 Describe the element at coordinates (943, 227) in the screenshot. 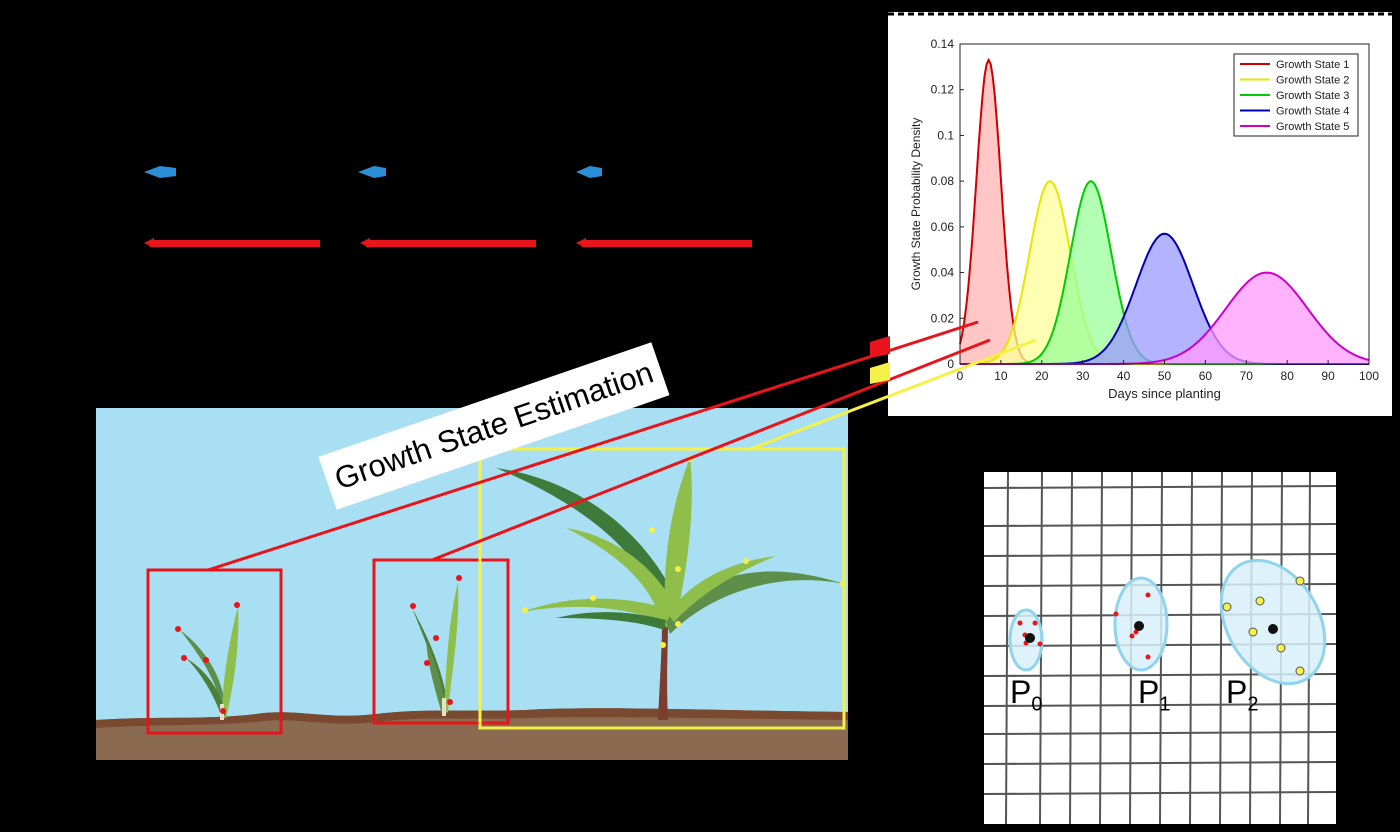

I see `y-tick-label: 0.06` at that location.